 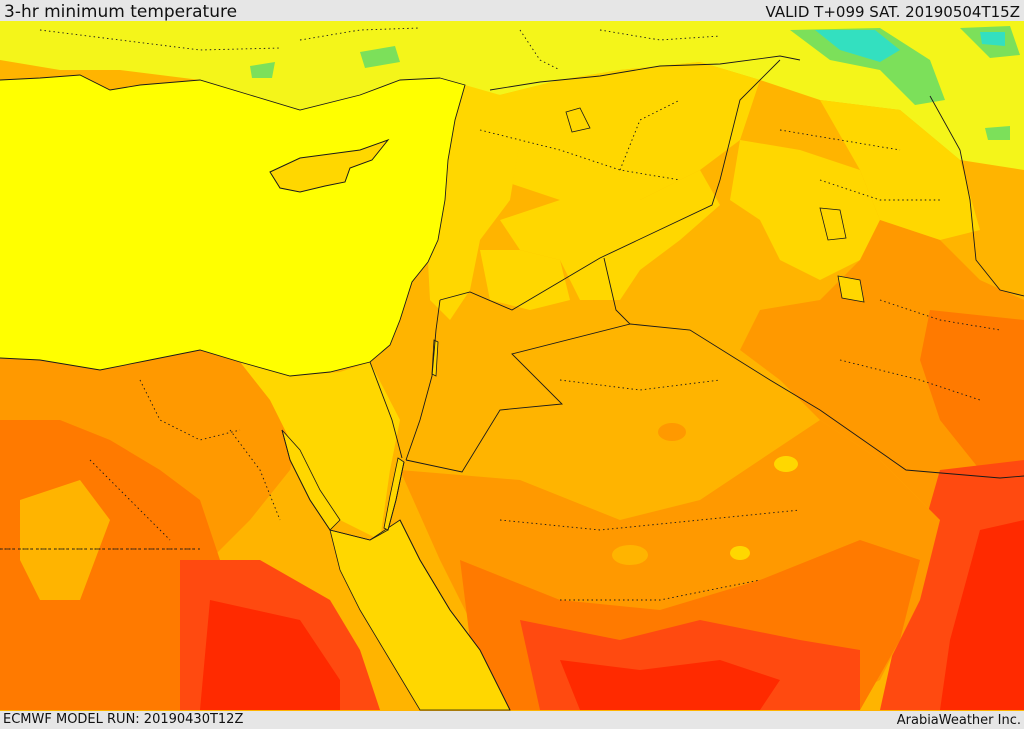 I want to click on north-gold-band, so click(x=600, y=131).